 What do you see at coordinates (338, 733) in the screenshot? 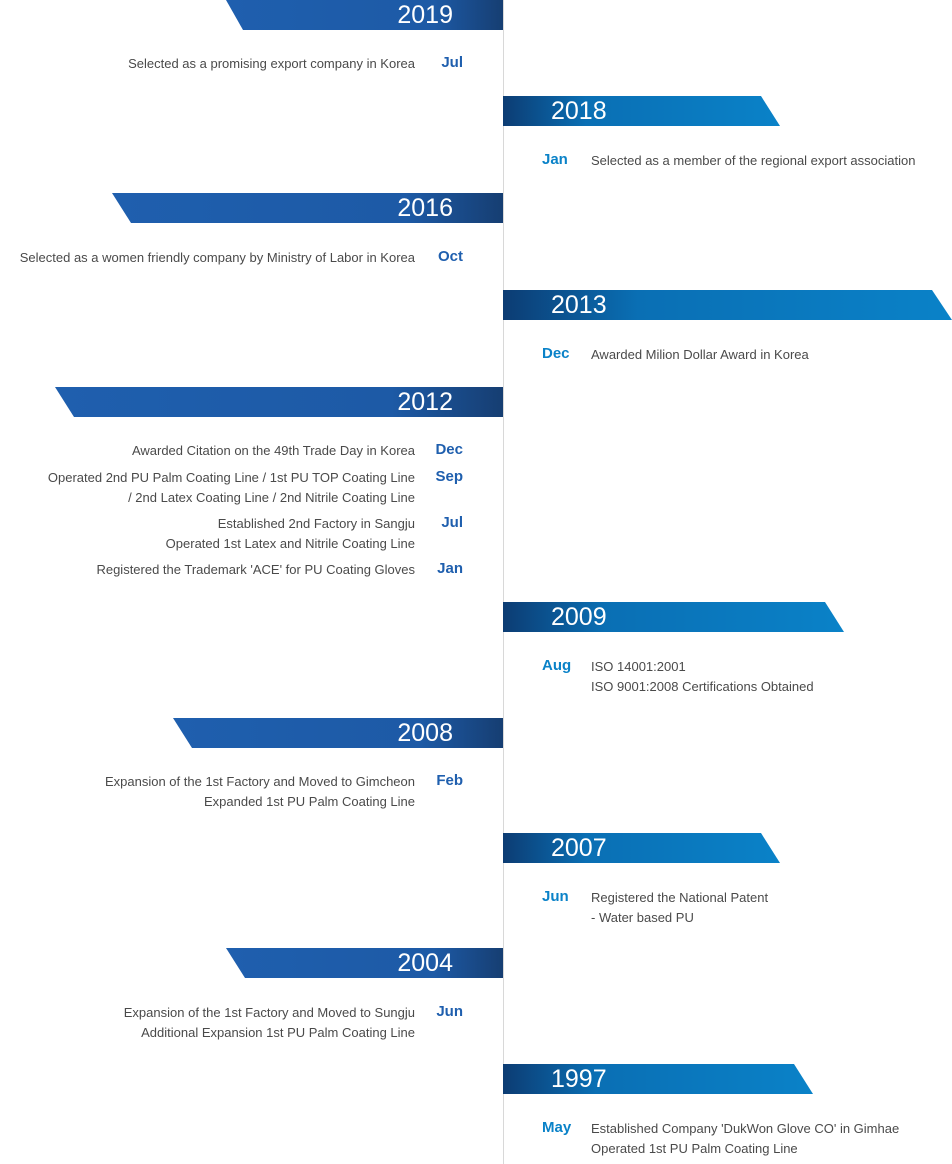
I see `year-banner-2008: 2008` at bounding box center [338, 733].